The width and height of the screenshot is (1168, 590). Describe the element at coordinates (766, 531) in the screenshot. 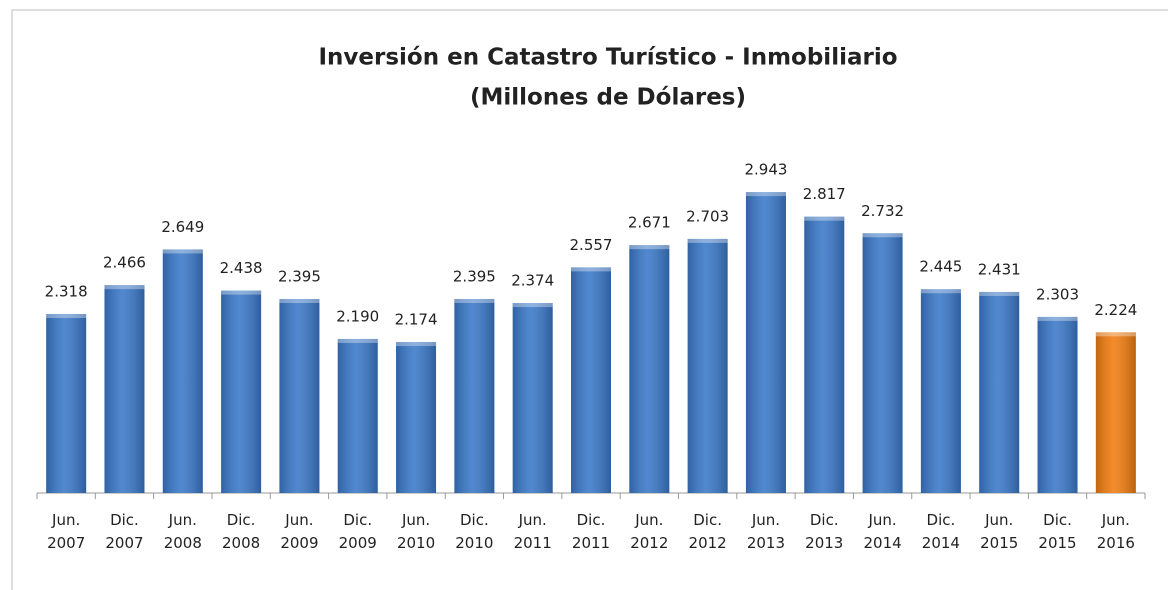

I see `x-tick-label: Jun. 2013` at that location.